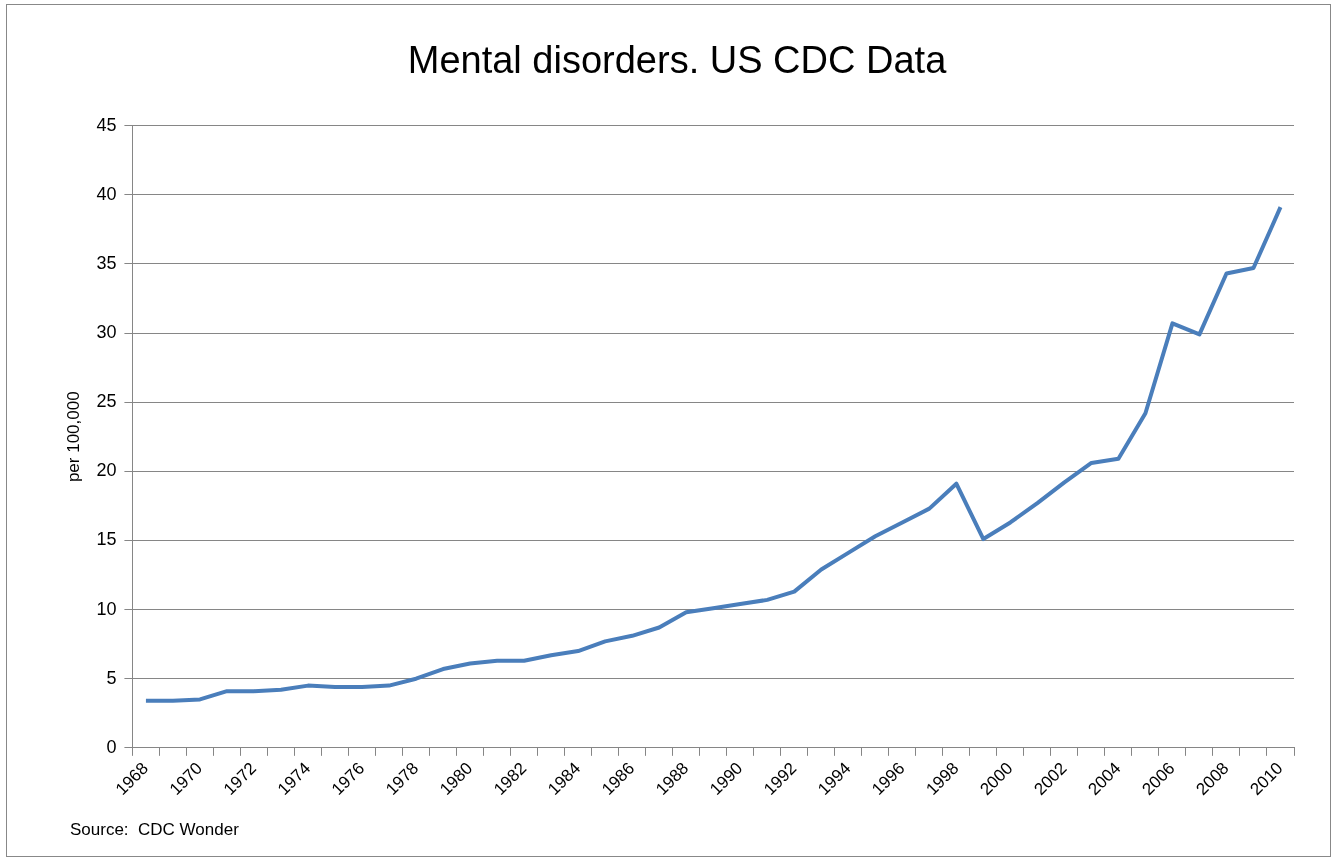 The width and height of the screenshot is (1339, 863). I want to click on y-tick-label: 30, so click(106, 331).